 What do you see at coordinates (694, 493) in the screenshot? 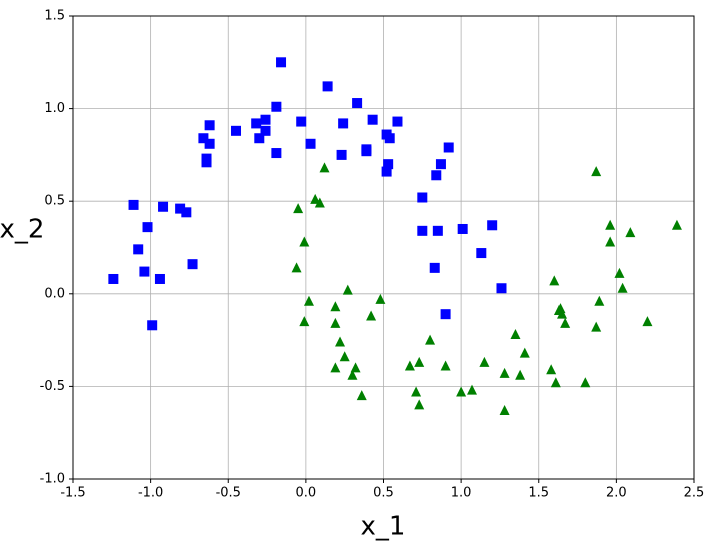
I see `x-tick-label: 2.5` at bounding box center [694, 493].